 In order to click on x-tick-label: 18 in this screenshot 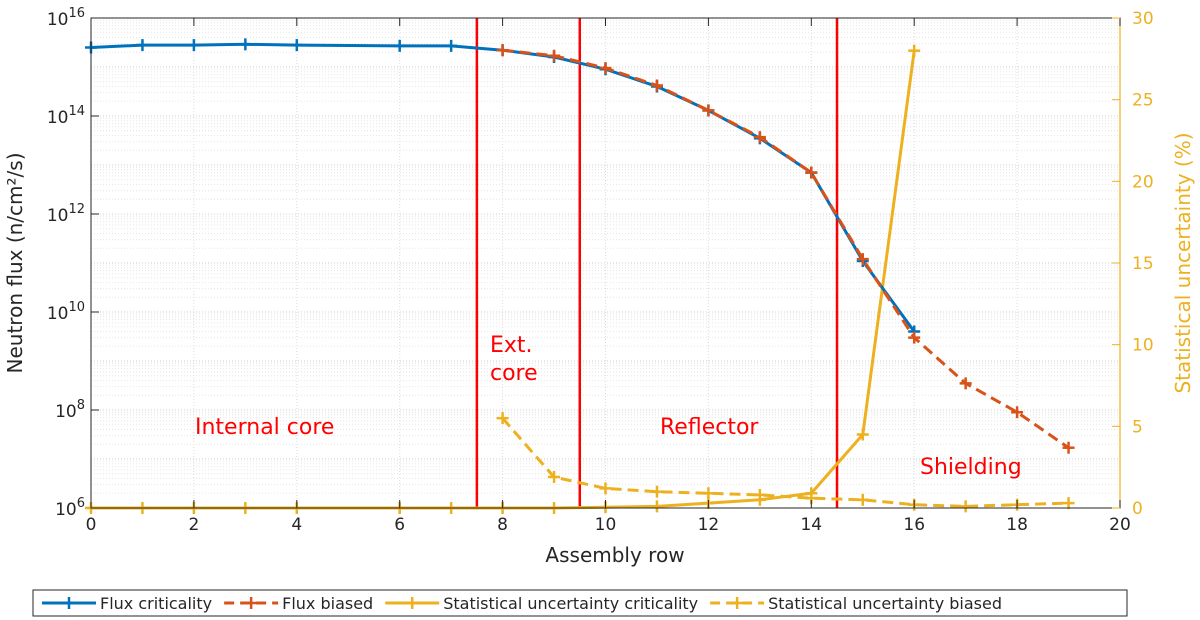, I will do `click(1017, 525)`.